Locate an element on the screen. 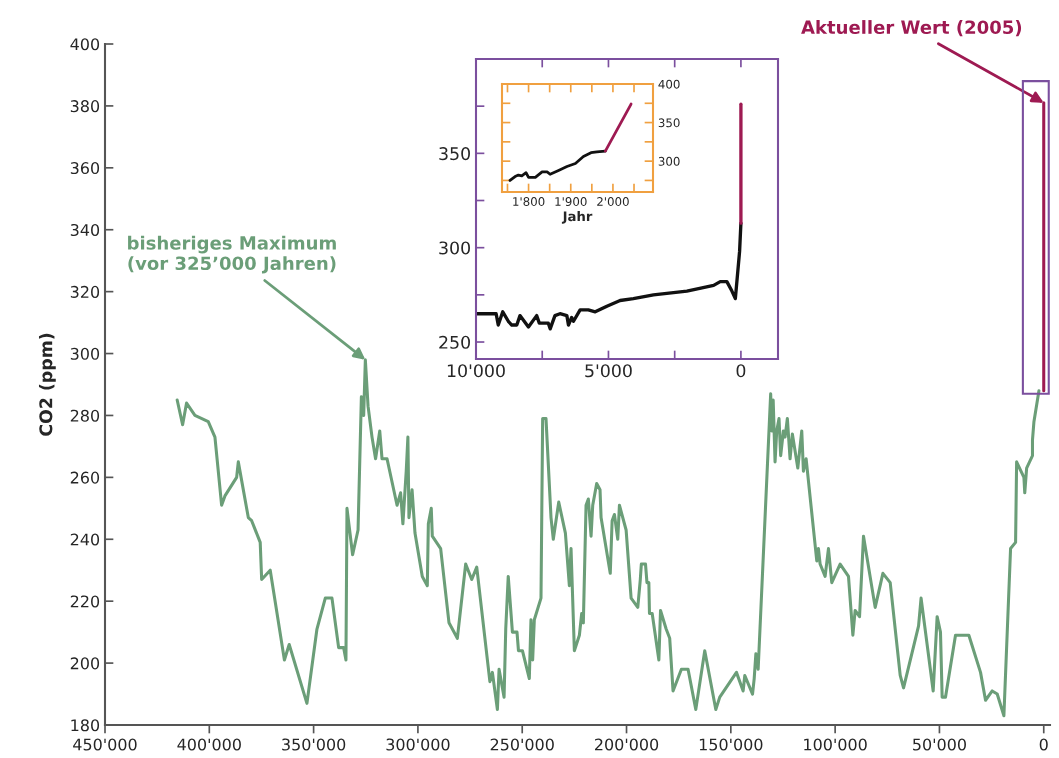  y-tick-label: 360 is located at coordinates (85, 168).